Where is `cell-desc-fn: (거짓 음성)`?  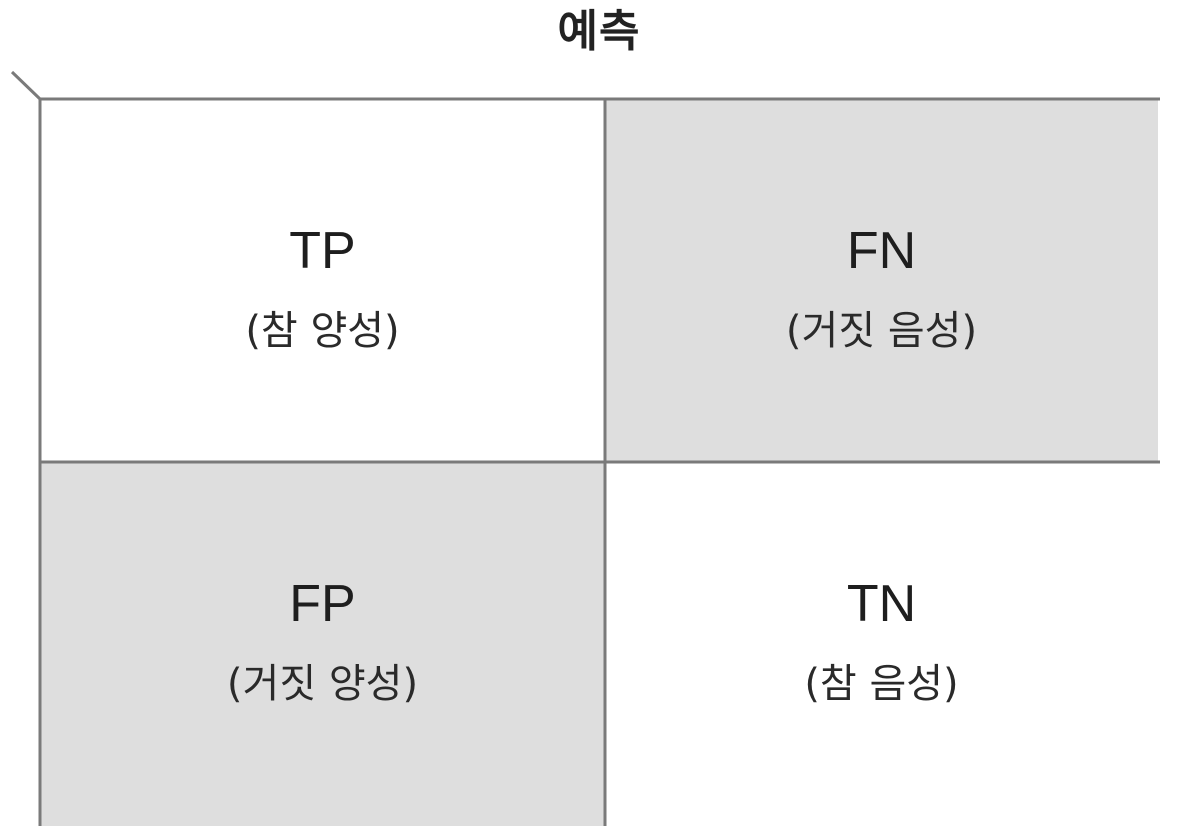 cell-desc-fn: (거짓 음성) is located at coordinates (881, 331).